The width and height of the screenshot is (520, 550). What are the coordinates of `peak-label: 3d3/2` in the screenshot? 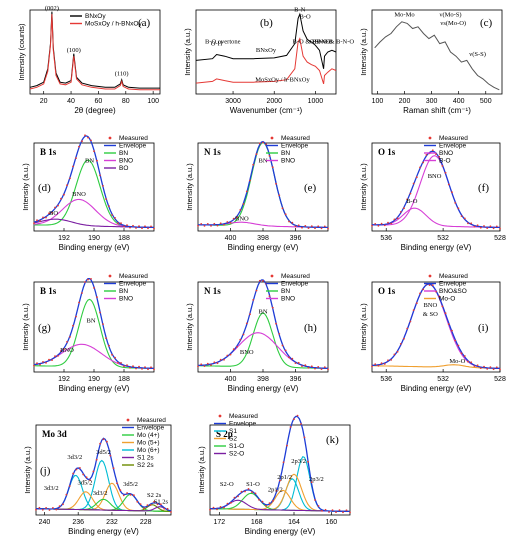 It's located at (74, 457).